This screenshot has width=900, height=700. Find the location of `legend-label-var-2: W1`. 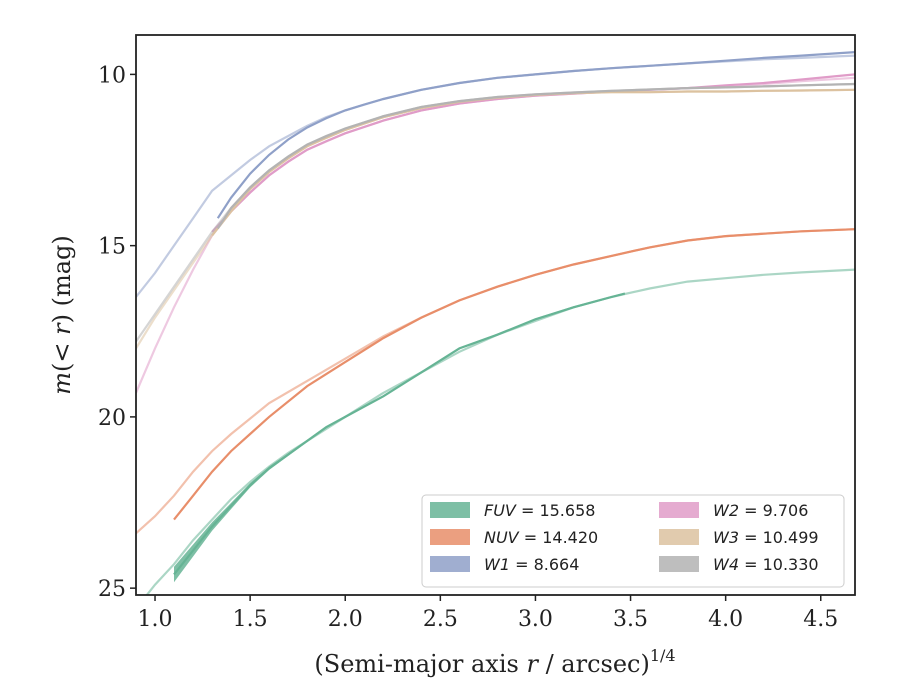

legend-label-var-2: W1 is located at coordinates (497, 564).